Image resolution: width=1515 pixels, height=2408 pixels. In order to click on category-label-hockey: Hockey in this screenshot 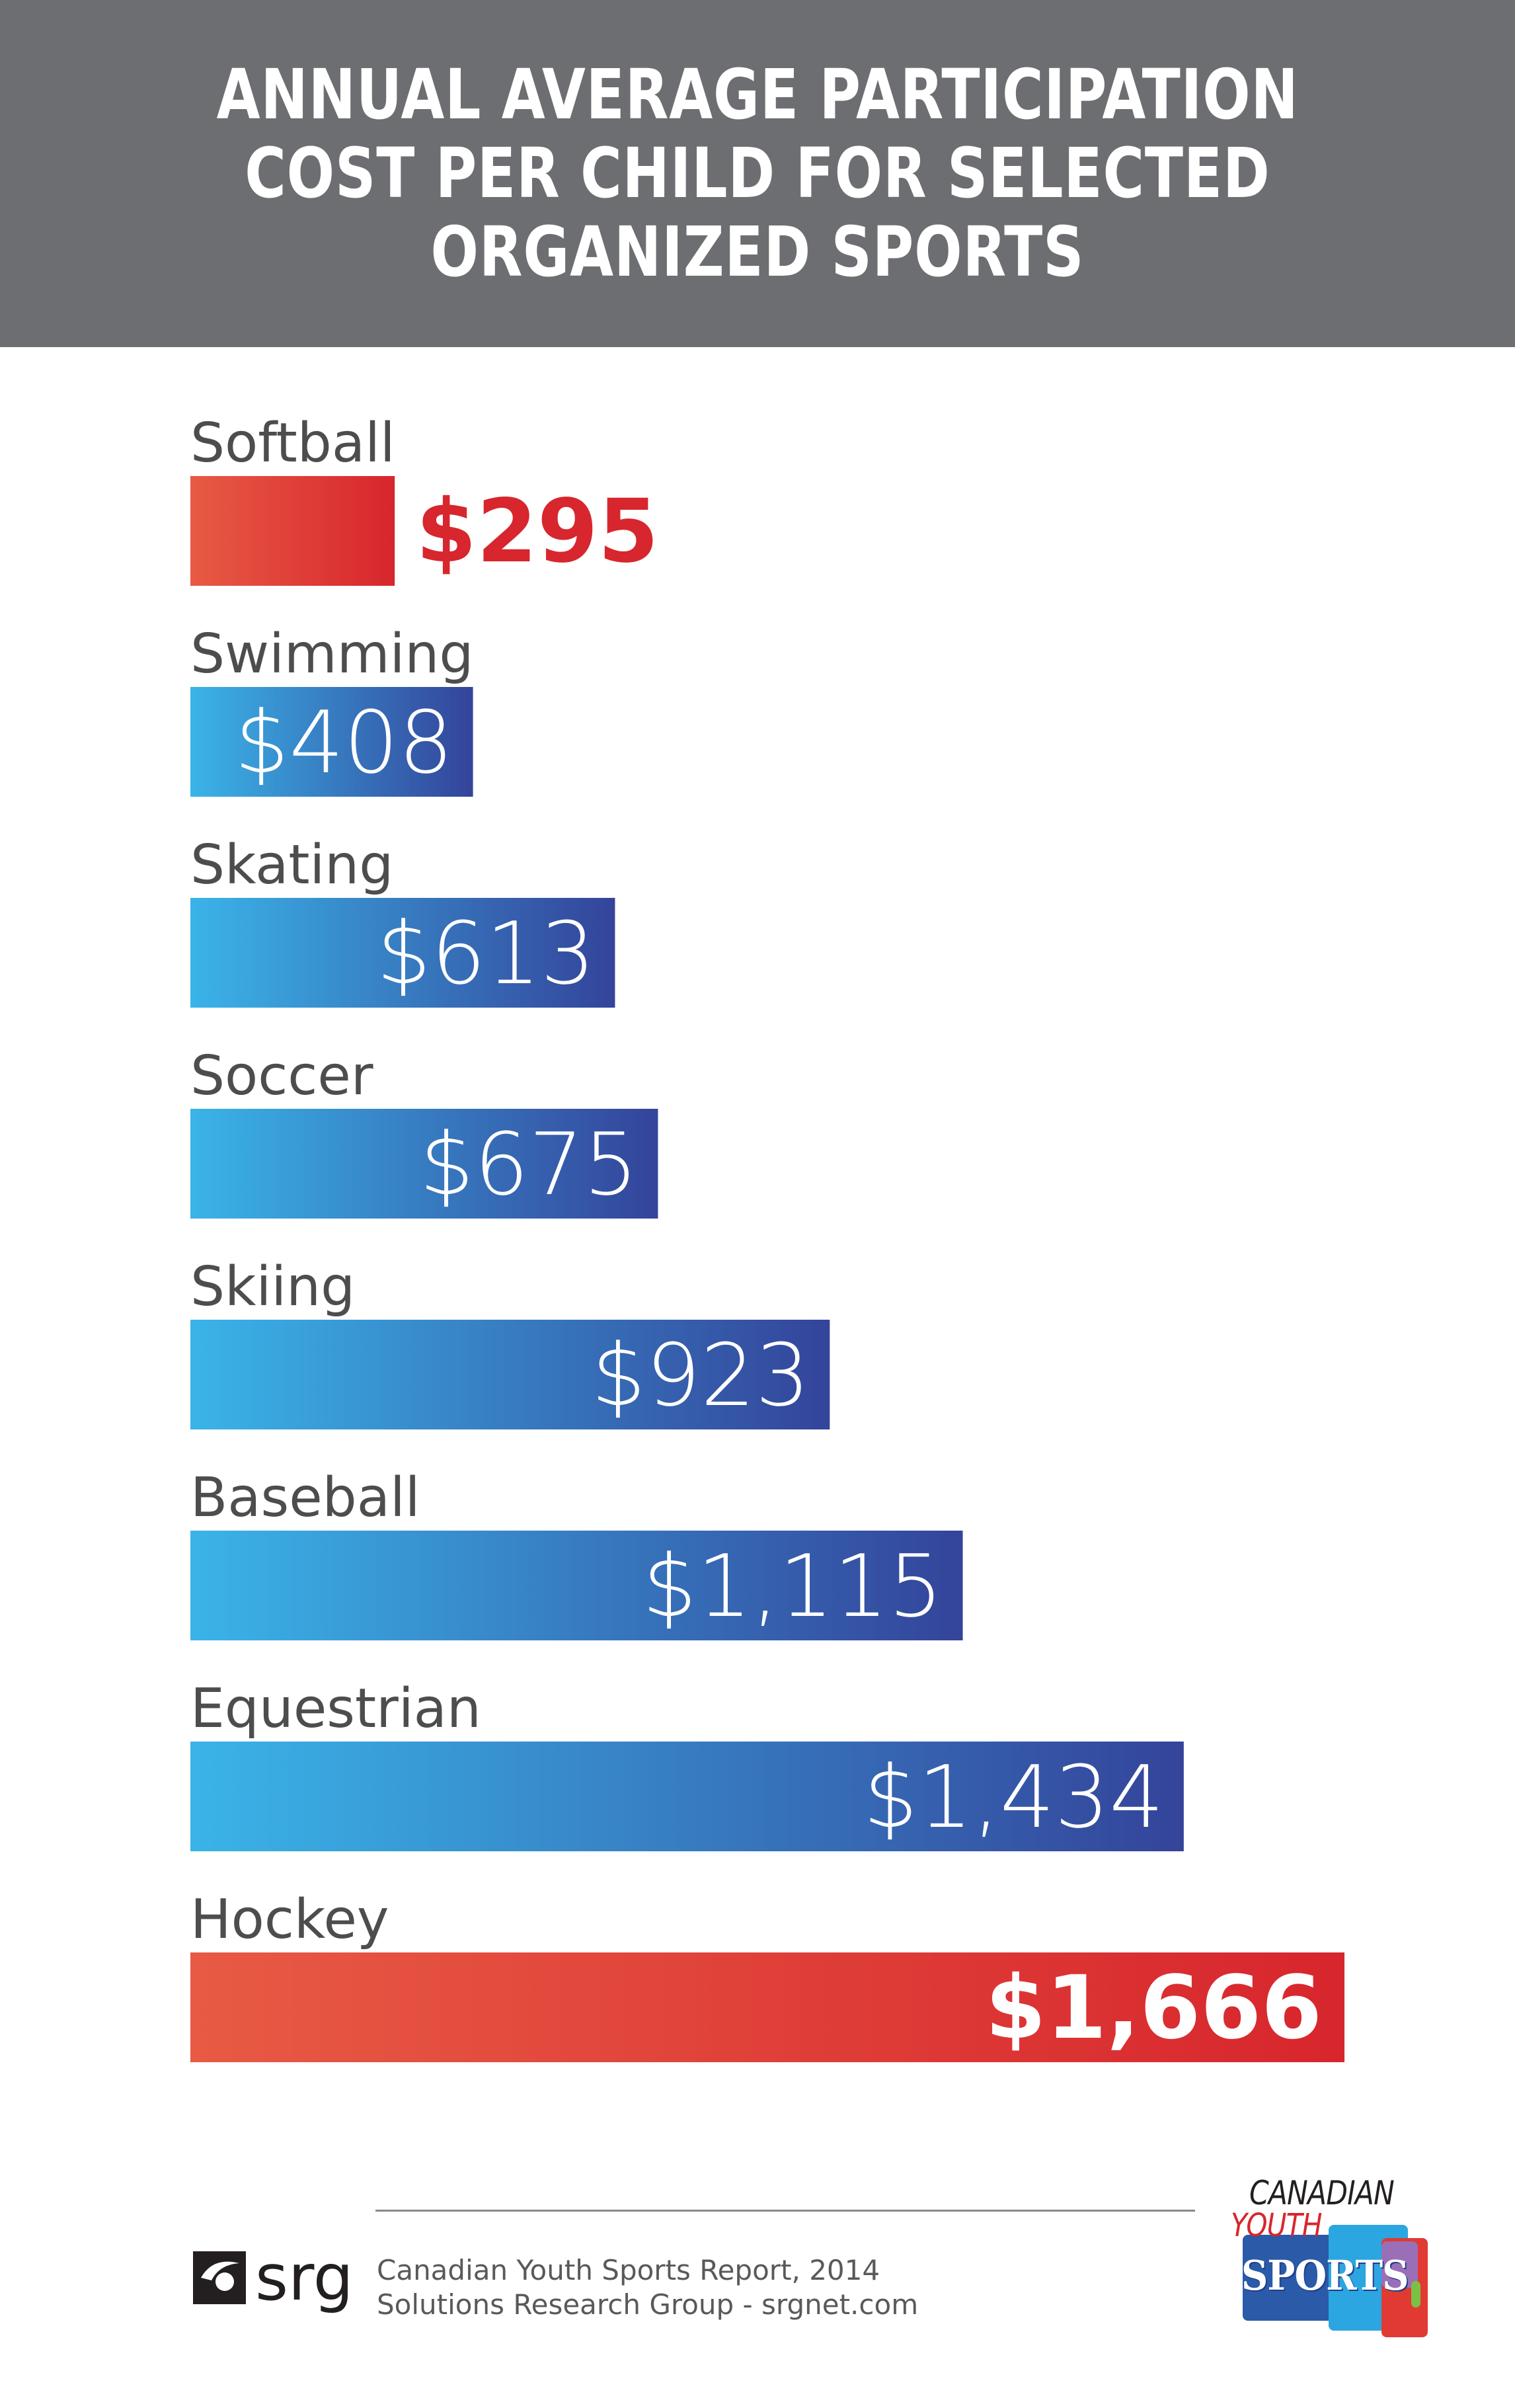, I will do `click(289, 1919)`.